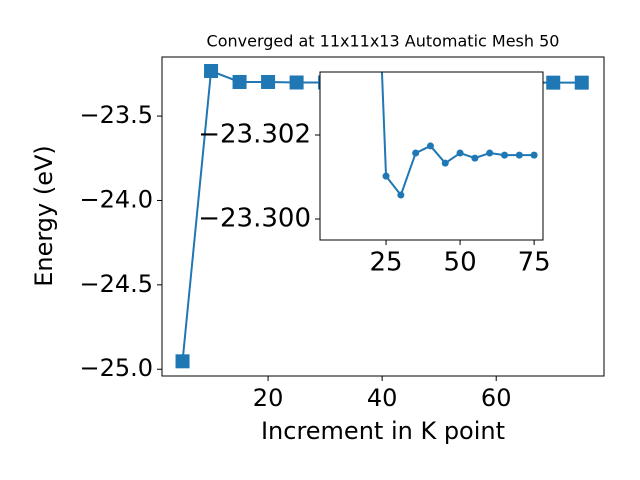 The width and height of the screenshot is (640, 480). I want to click on y-tick-label: −23.302, so click(254, 135).